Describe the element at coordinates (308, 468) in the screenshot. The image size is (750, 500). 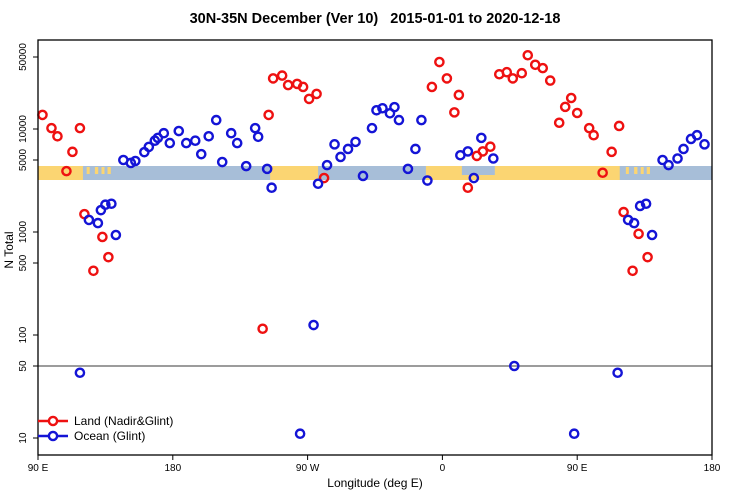
I see `x-tick-label: 90 W` at that location.